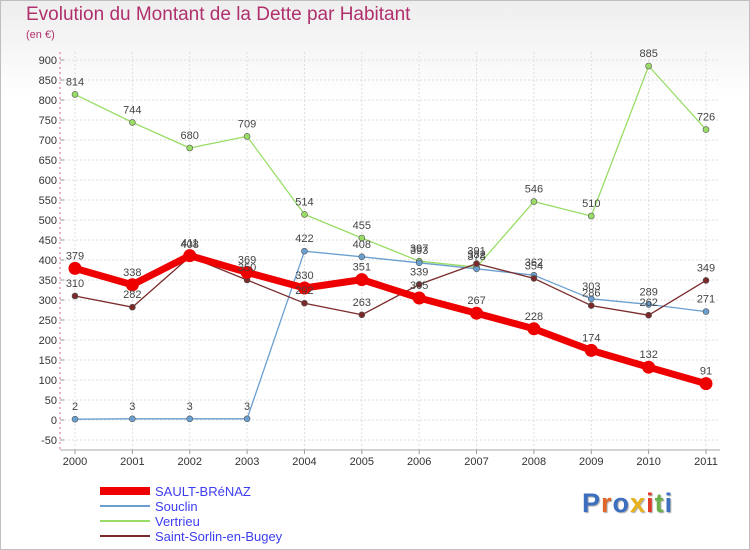  Describe the element at coordinates (419, 272) in the screenshot. I see `data-label-3: 339` at that location.